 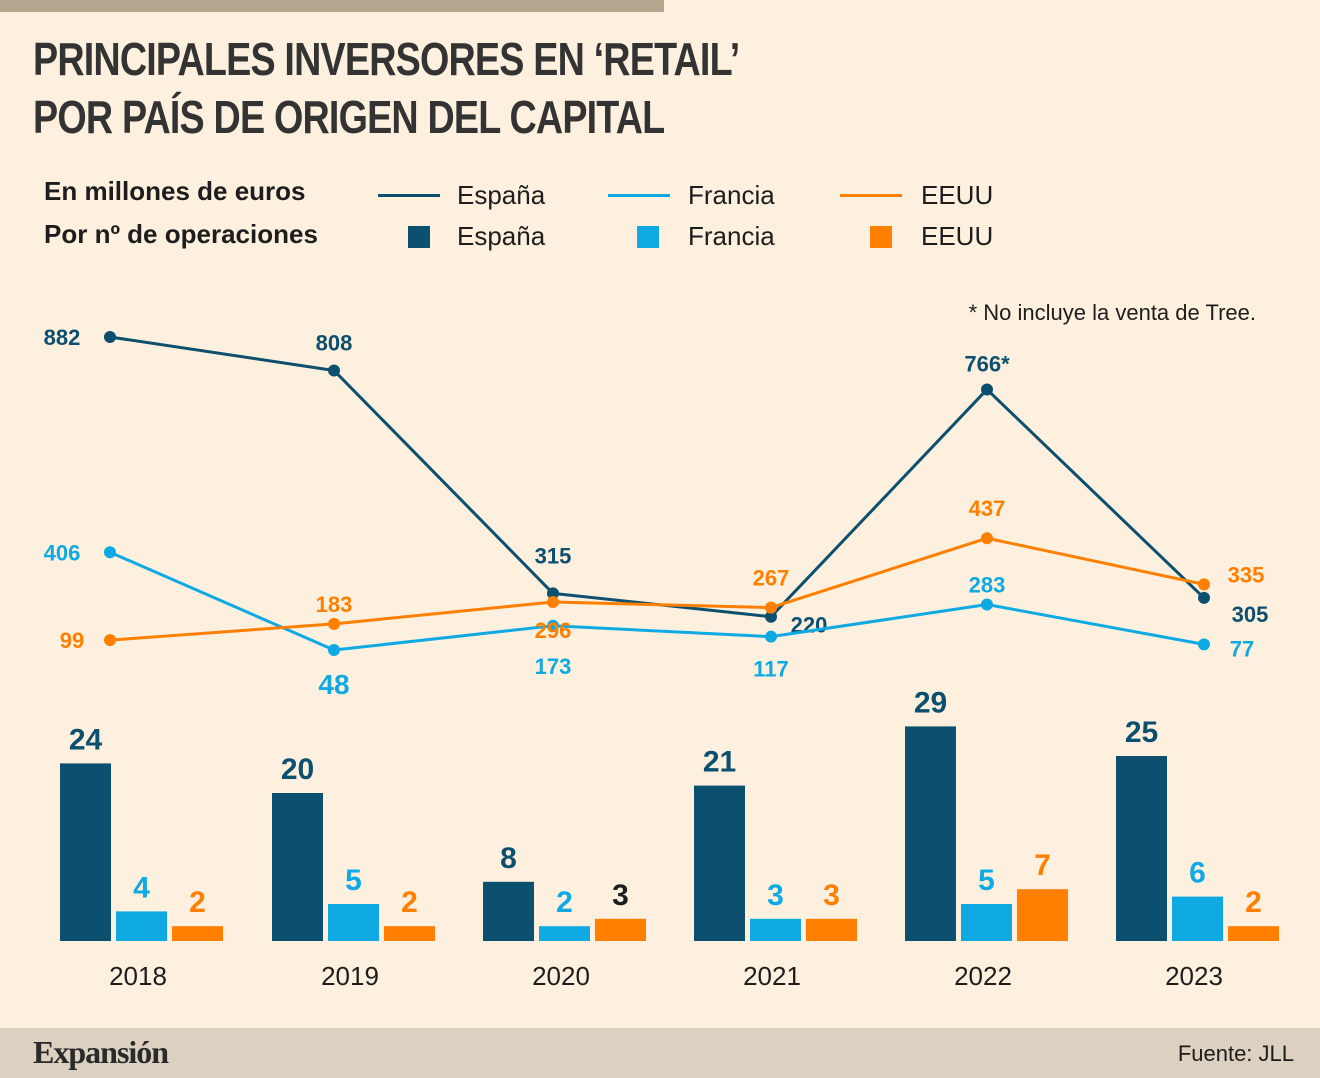 I want to click on line-point-spain-2018, so click(x=110, y=337).